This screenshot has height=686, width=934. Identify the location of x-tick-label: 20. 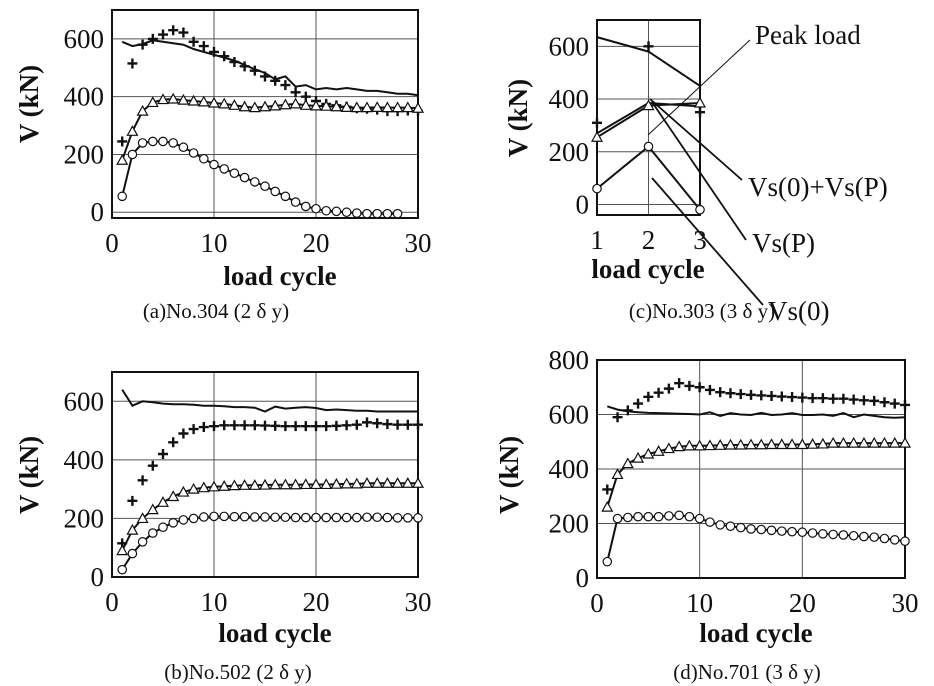
(316, 602).